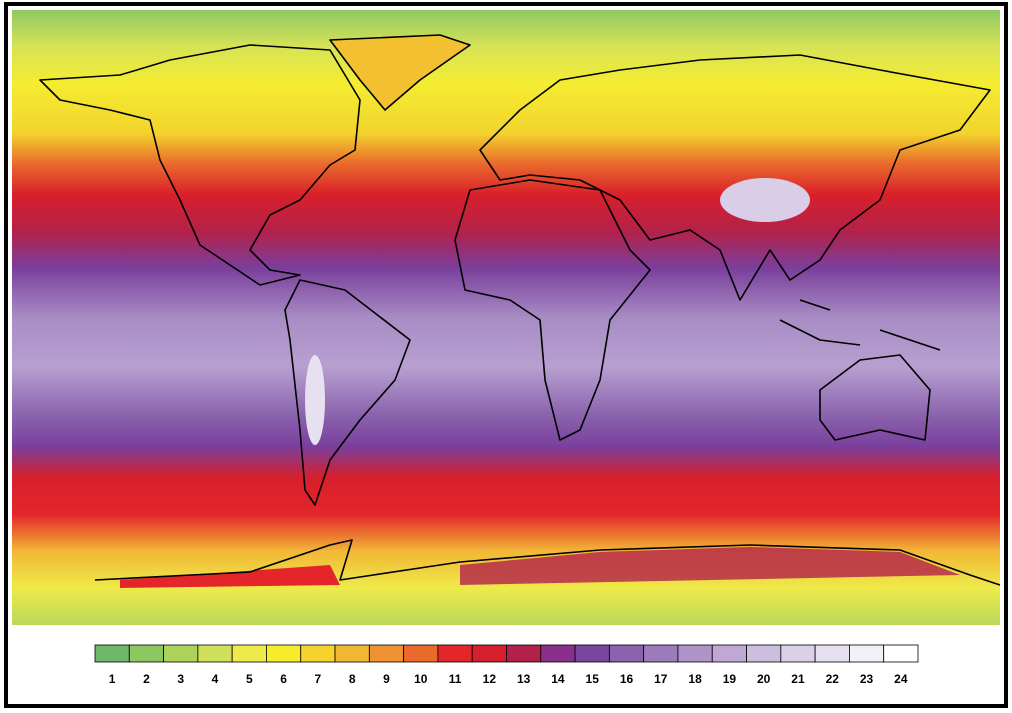 The height and width of the screenshot is (713, 1012). Describe the element at coordinates (661, 679) in the screenshot. I see `legend-label: 17` at that location.